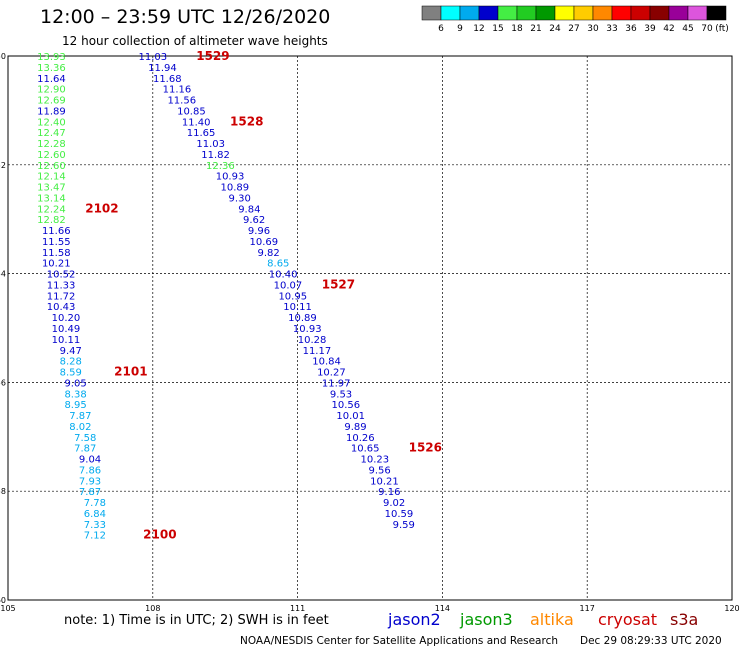 The image size is (740, 650). I want to click on legend-tick-label: 18, so click(517, 29).